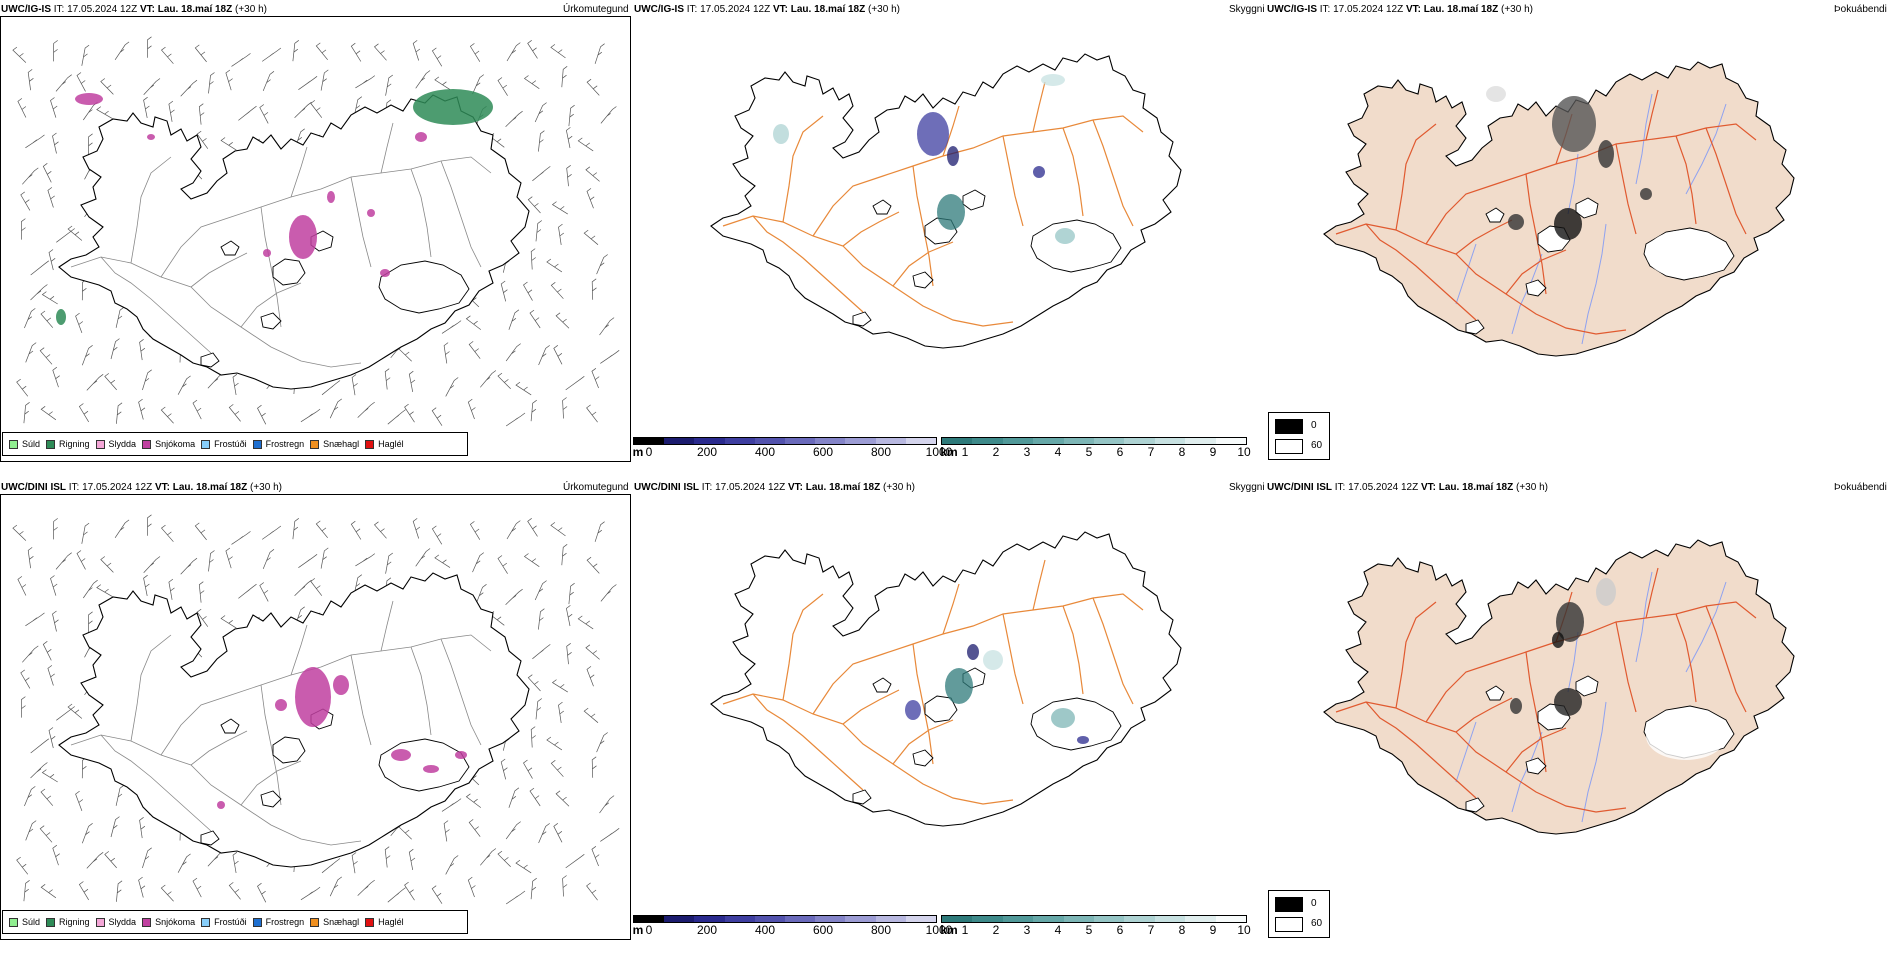 This screenshot has height=953, width=1900. Describe the element at coordinates (175, 444) in the screenshot. I see `legend-label: Snjókoma` at that location.